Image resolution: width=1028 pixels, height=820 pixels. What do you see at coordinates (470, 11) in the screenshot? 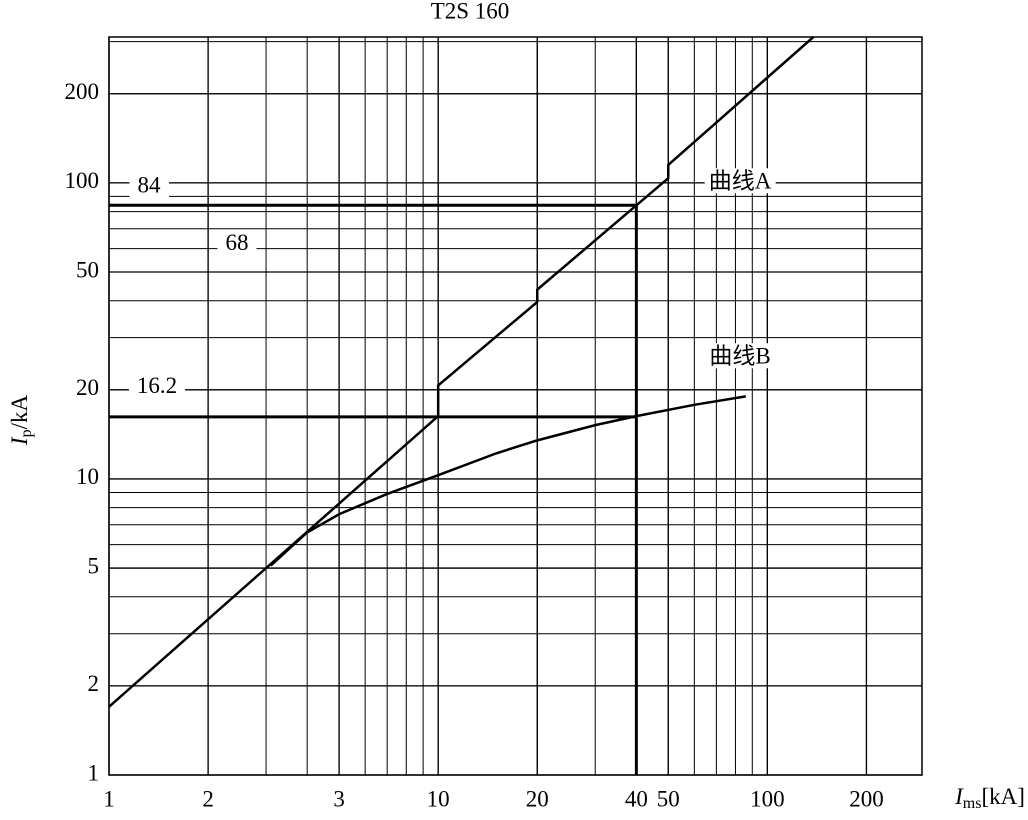
I see `chart-title: T2S 160` at bounding box center [470, 11].